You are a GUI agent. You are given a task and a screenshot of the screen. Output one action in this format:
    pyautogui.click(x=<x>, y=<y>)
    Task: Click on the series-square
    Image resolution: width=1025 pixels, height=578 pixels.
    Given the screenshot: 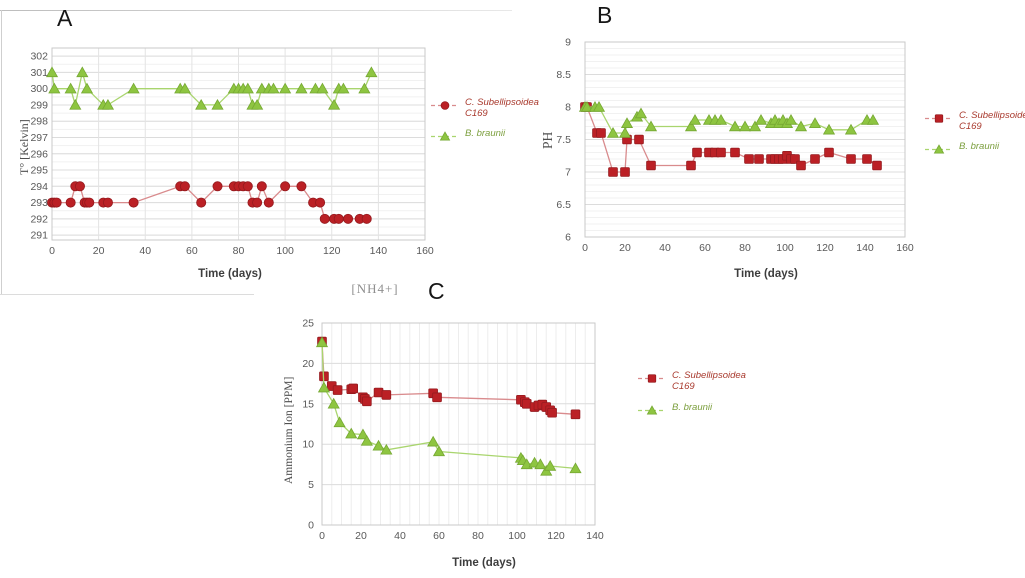 What is the action you would take?
    pyautogui.click(x=449, y=378)
    